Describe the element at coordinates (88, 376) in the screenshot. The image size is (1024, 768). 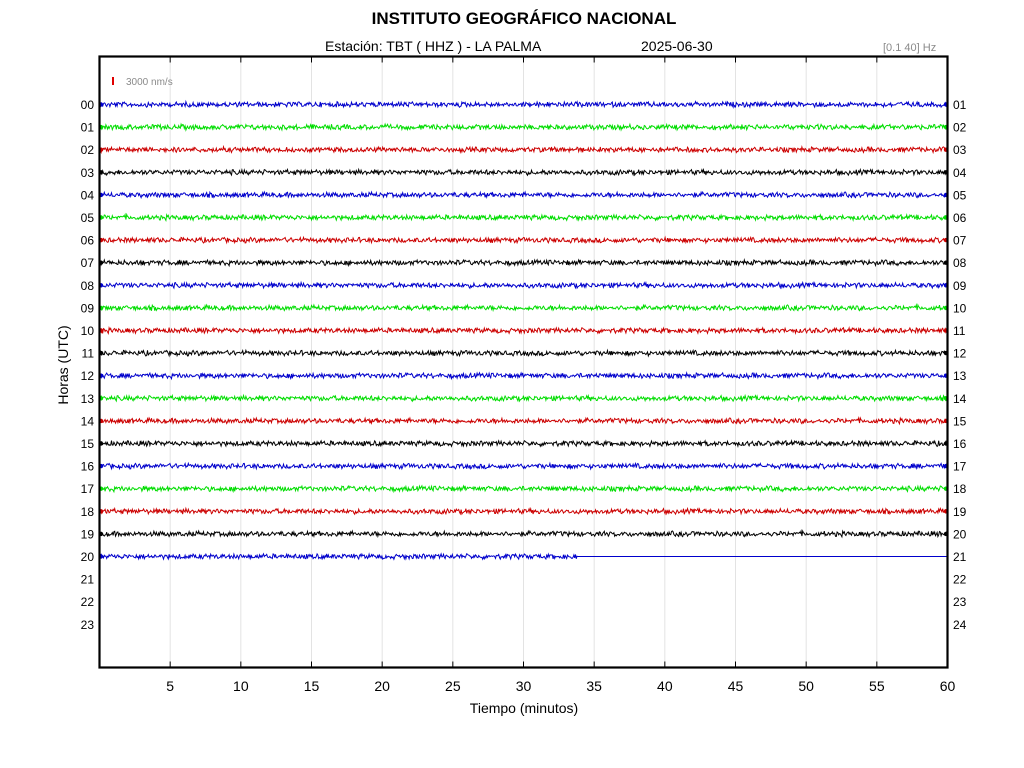
I see `y-tick-label-left: 12` at that location.